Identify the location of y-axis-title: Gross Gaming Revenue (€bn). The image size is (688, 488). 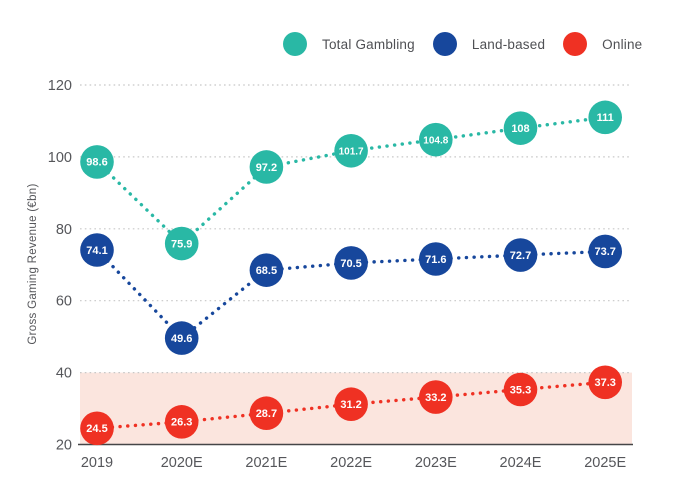
(33, 263).